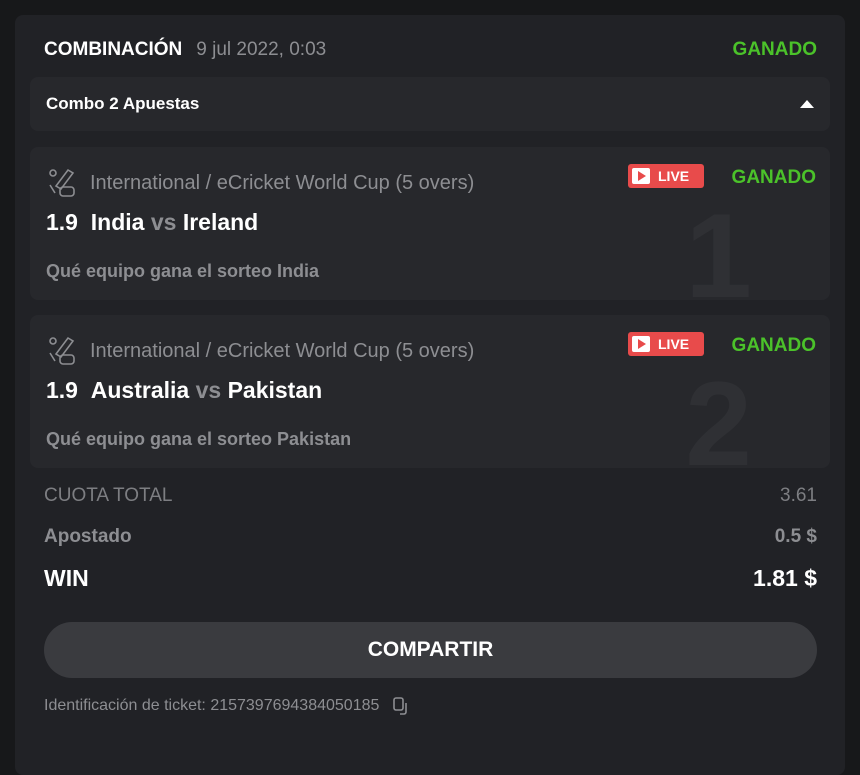  Describe the element at coordinates (807, 104) in the screenshot. I see `caret-up-icon` at that location.